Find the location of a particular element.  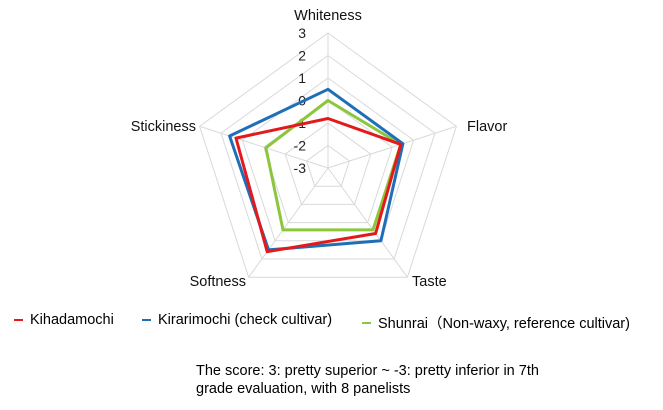

axis-label-taste: Taste is located at coordinates (429, 282).